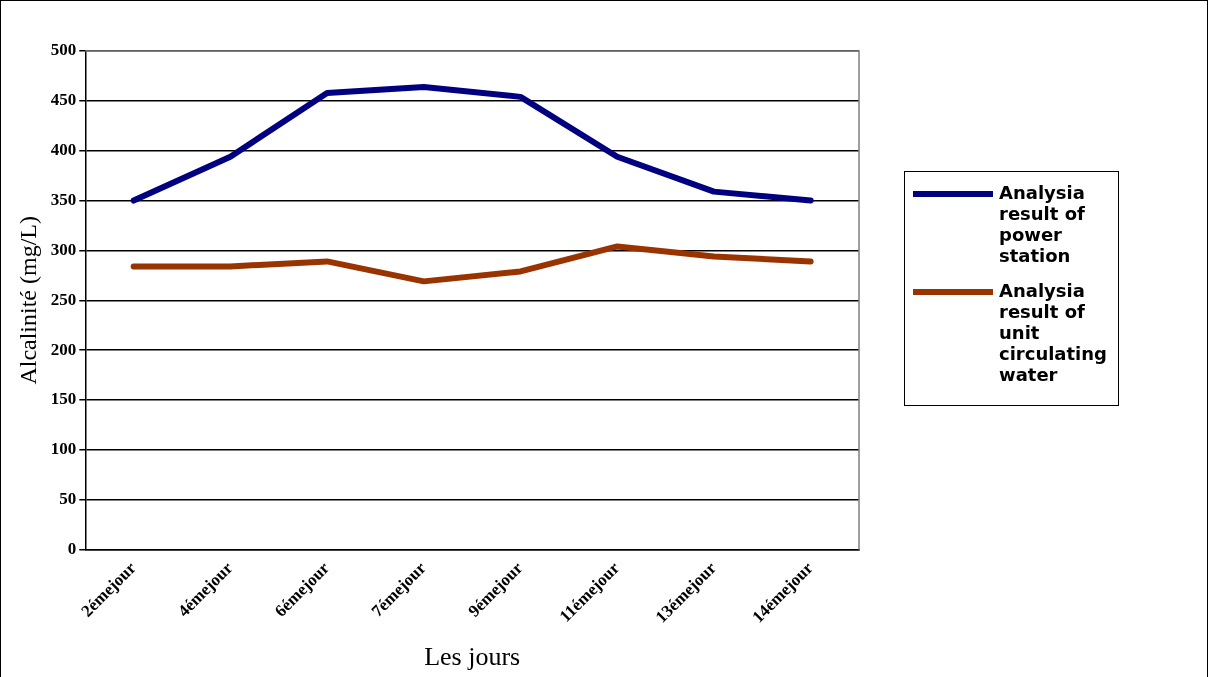 This screenshot has height=677, width=1208. Describe the element at coordinates (63, 100) in the screenshot. I see `y-tick-label: 450` at that location.